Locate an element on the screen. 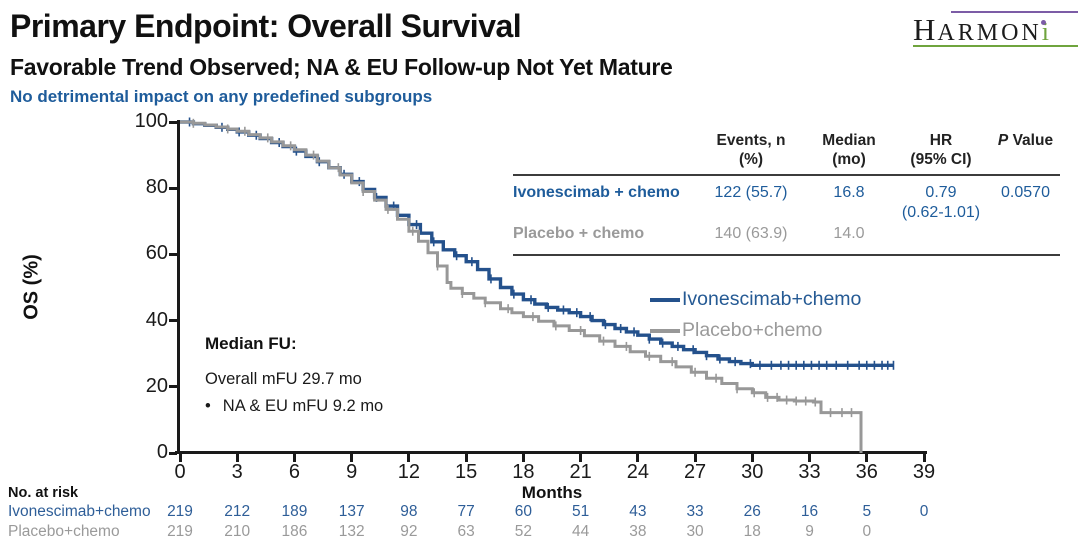 The height and width of the screenshot is (547, 1080). at-risk-count: 77 is located at coordinates (466, 511).